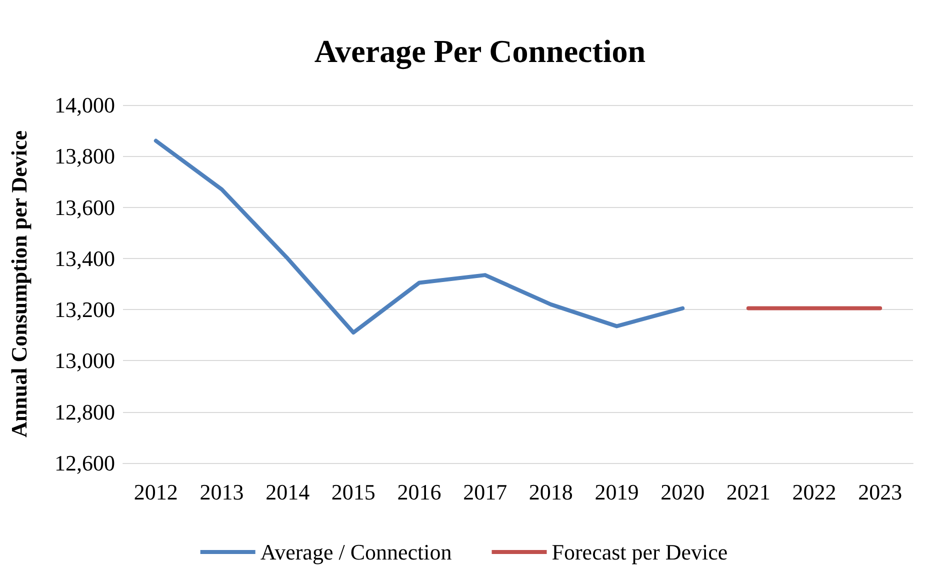  Describe the element at coordinates (353, 492) in the screenshot. I see `x-tick-label: 2015` at that location.